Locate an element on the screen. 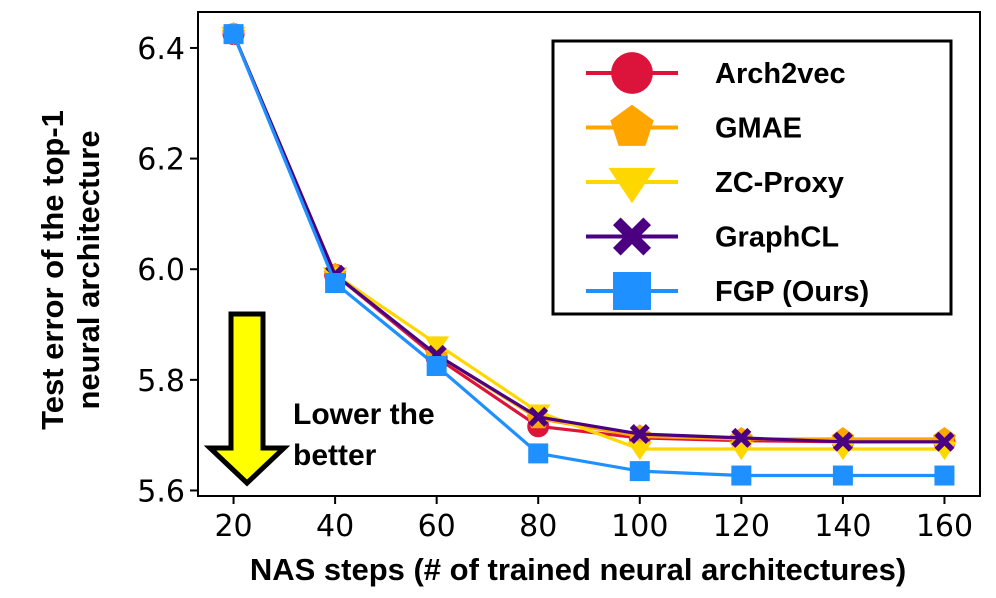 The width and height of the screenshot is (996, 598). x-tick-label: 120 is located at coordinates (741, 526).